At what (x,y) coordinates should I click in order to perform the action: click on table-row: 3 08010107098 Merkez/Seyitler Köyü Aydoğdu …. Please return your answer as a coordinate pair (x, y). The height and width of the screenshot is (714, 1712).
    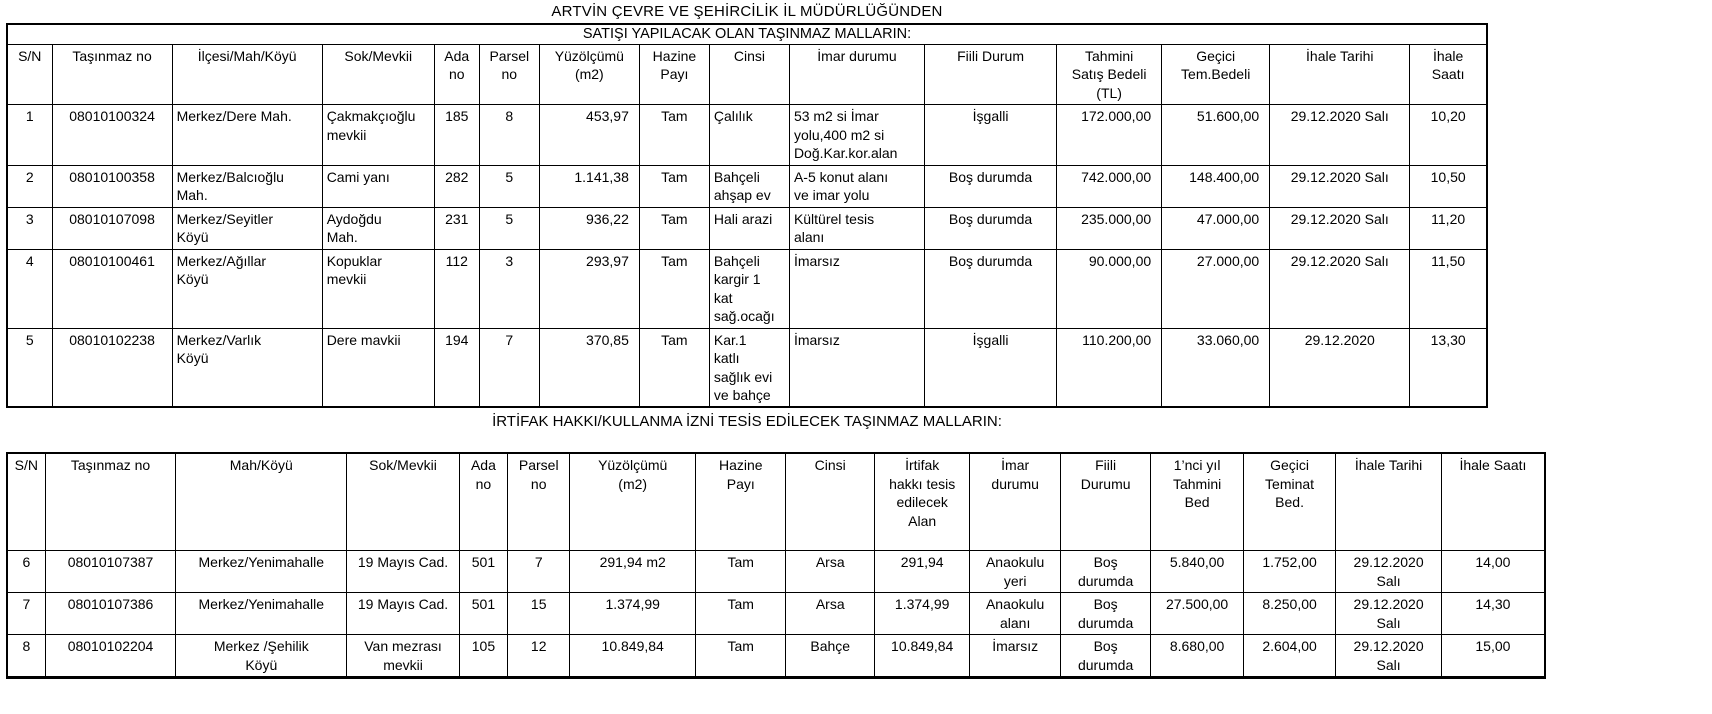
    Looking at the image, I should click on (747, 228).